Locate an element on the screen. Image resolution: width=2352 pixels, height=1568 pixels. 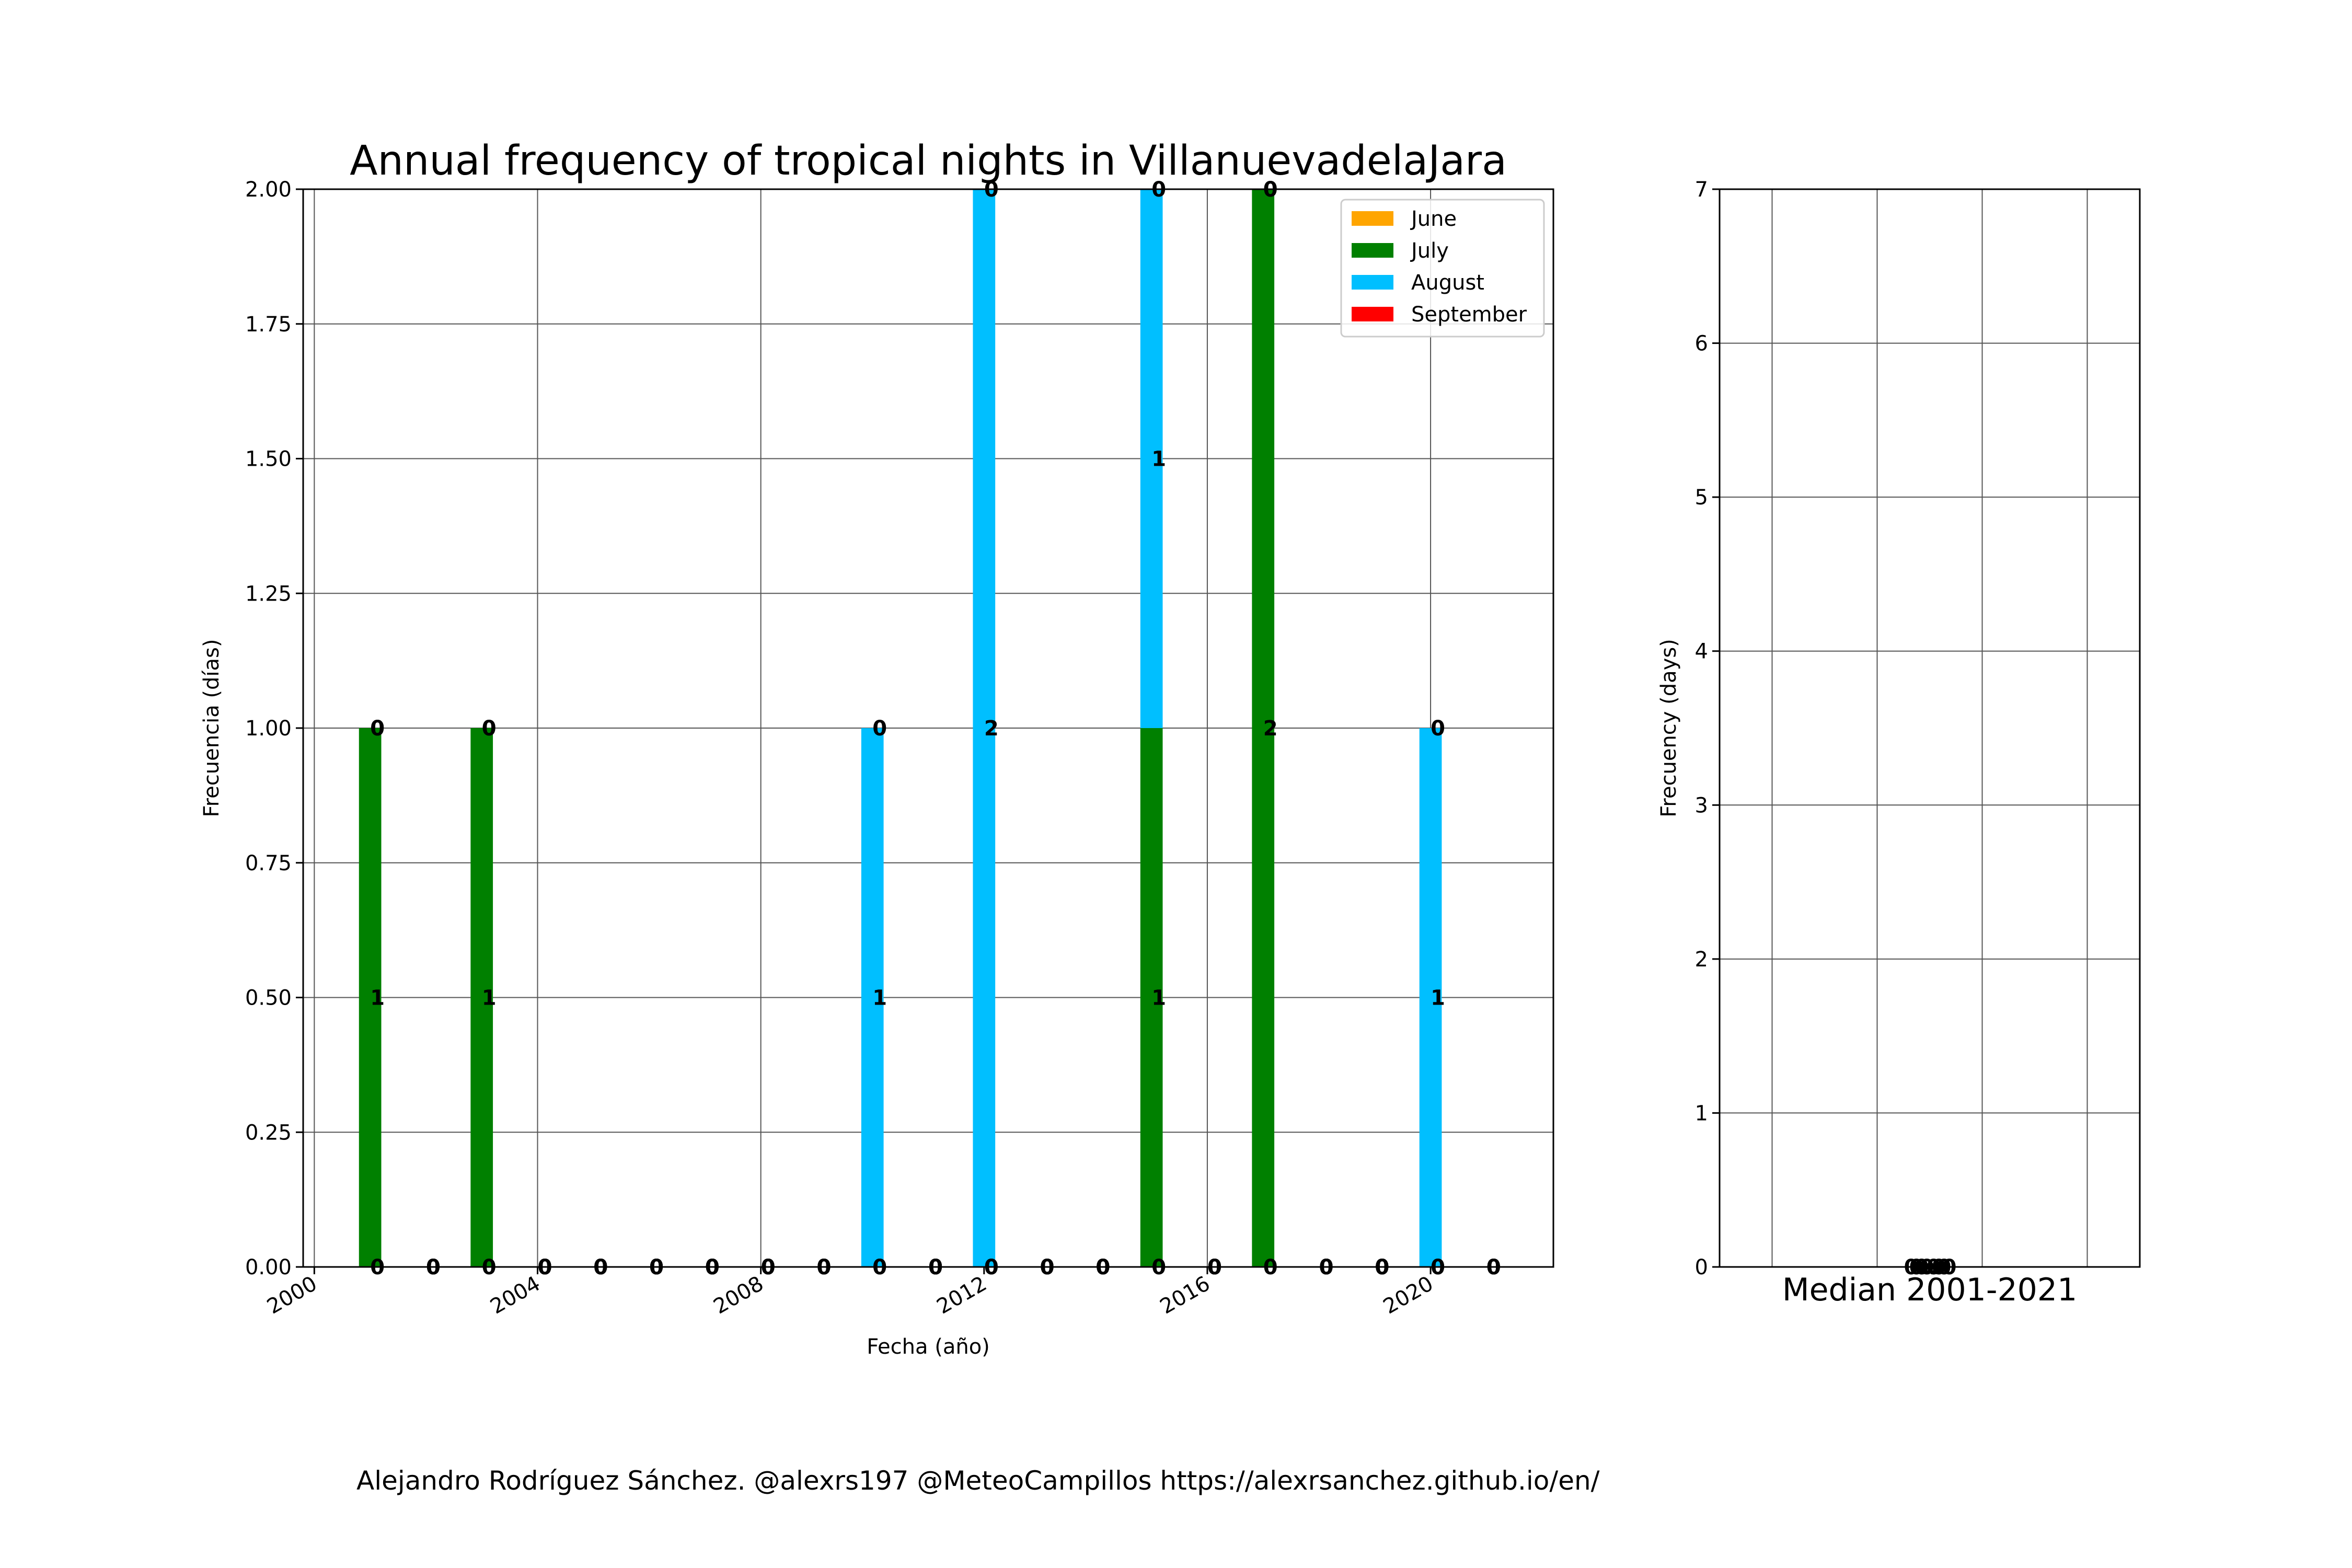
median-y-tick-label: 5 is located at coordinates (1701, 498).